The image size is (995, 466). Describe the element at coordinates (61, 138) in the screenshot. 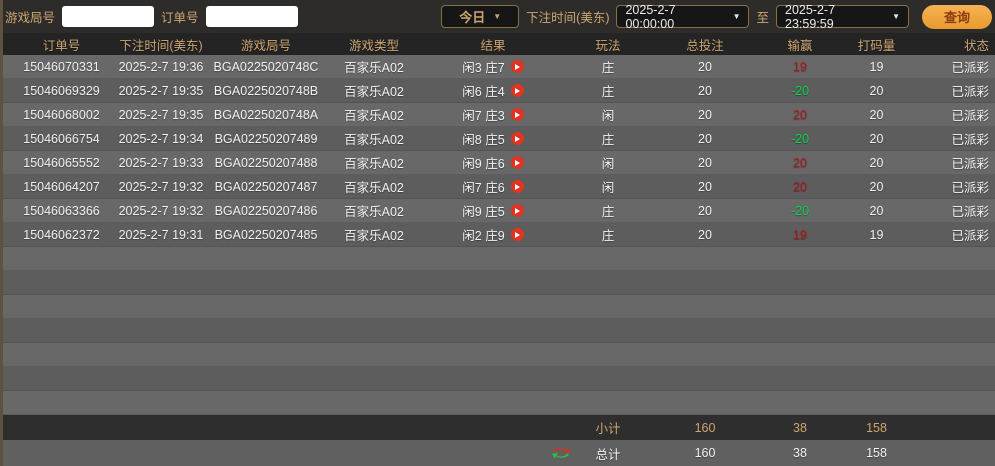

I see `cell-order-no: 15046066754` at that location.